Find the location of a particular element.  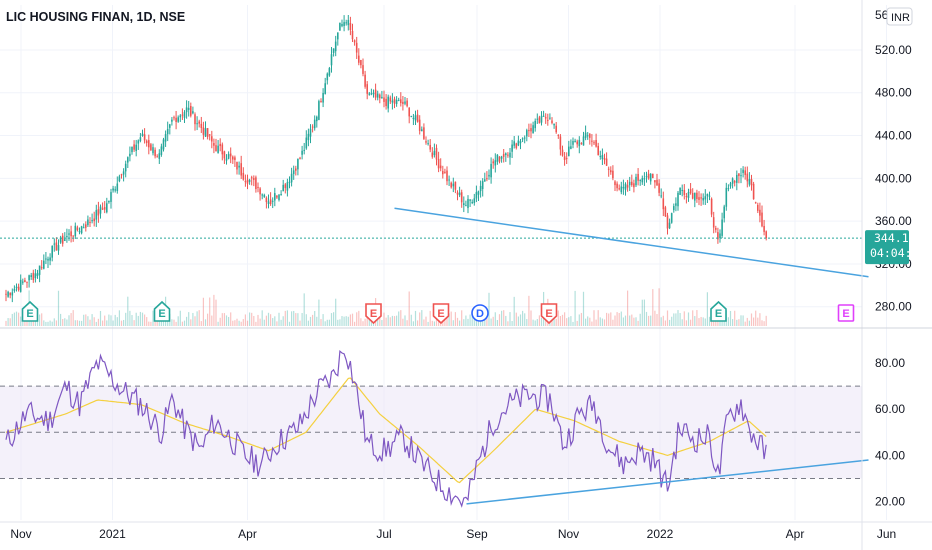

price-trendline is located at coordinates (631, 242).